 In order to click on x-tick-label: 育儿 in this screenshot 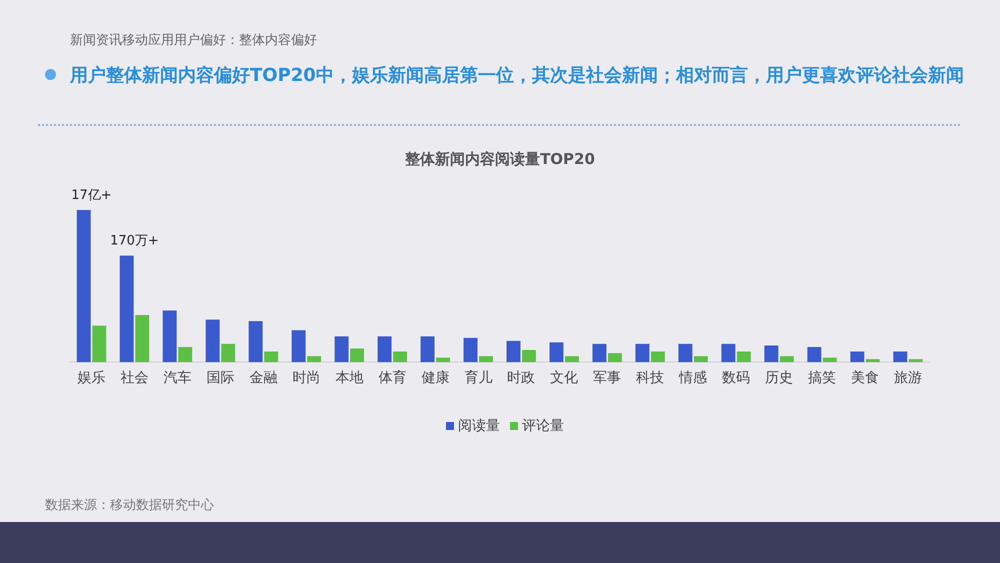, I will do `click(478, 377)`.